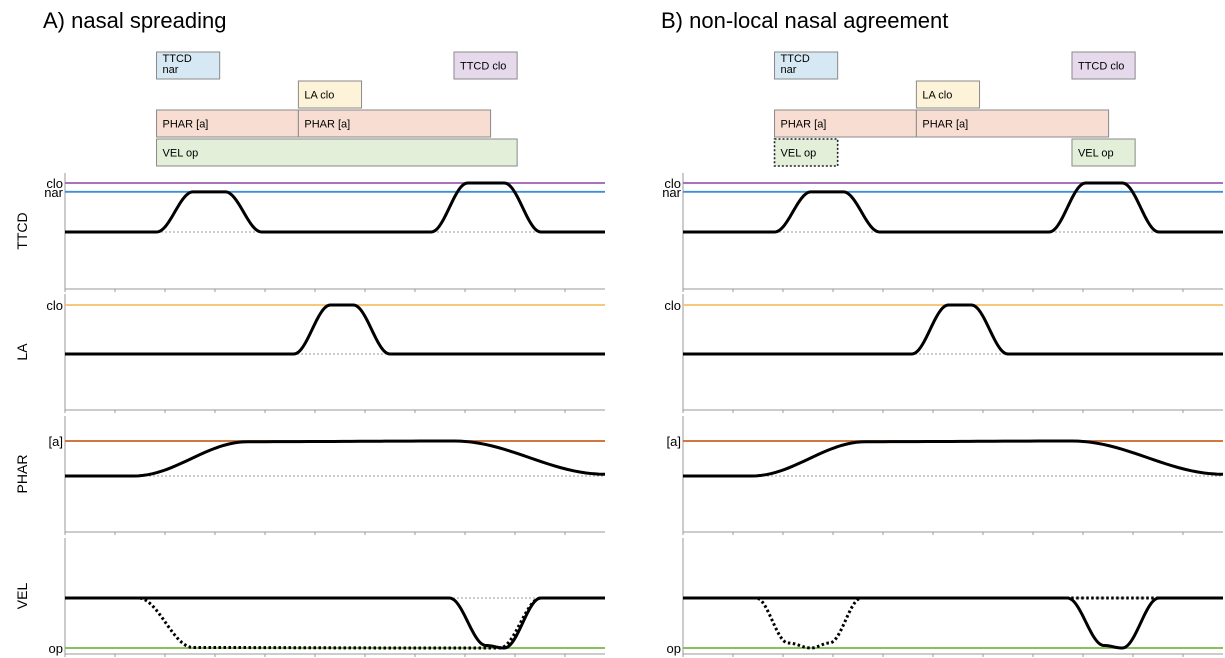  I want to click on tier-la: LA clo, so click(309, 353).